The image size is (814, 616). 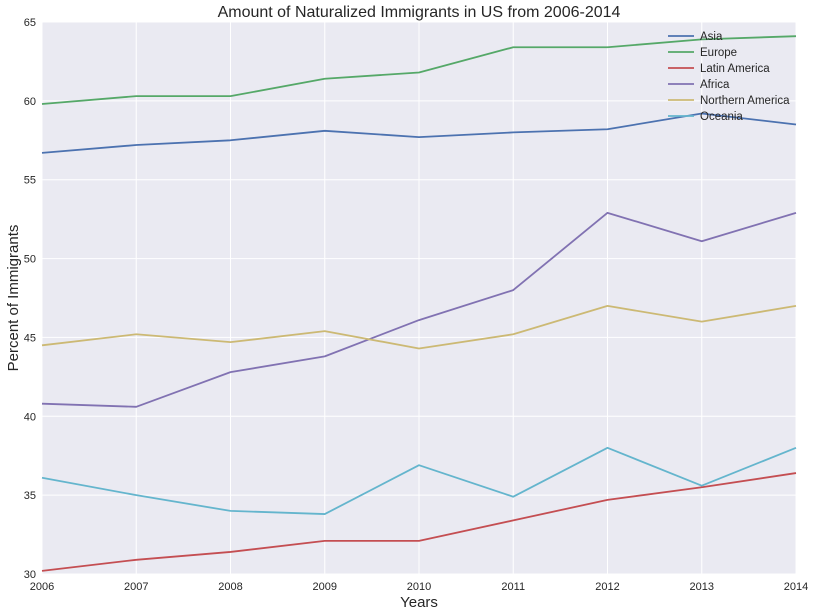 What do you see at coordinates (30, 102) in the screenshot?
I see `y-tick-label: 60` at bounding box center [30, 102].